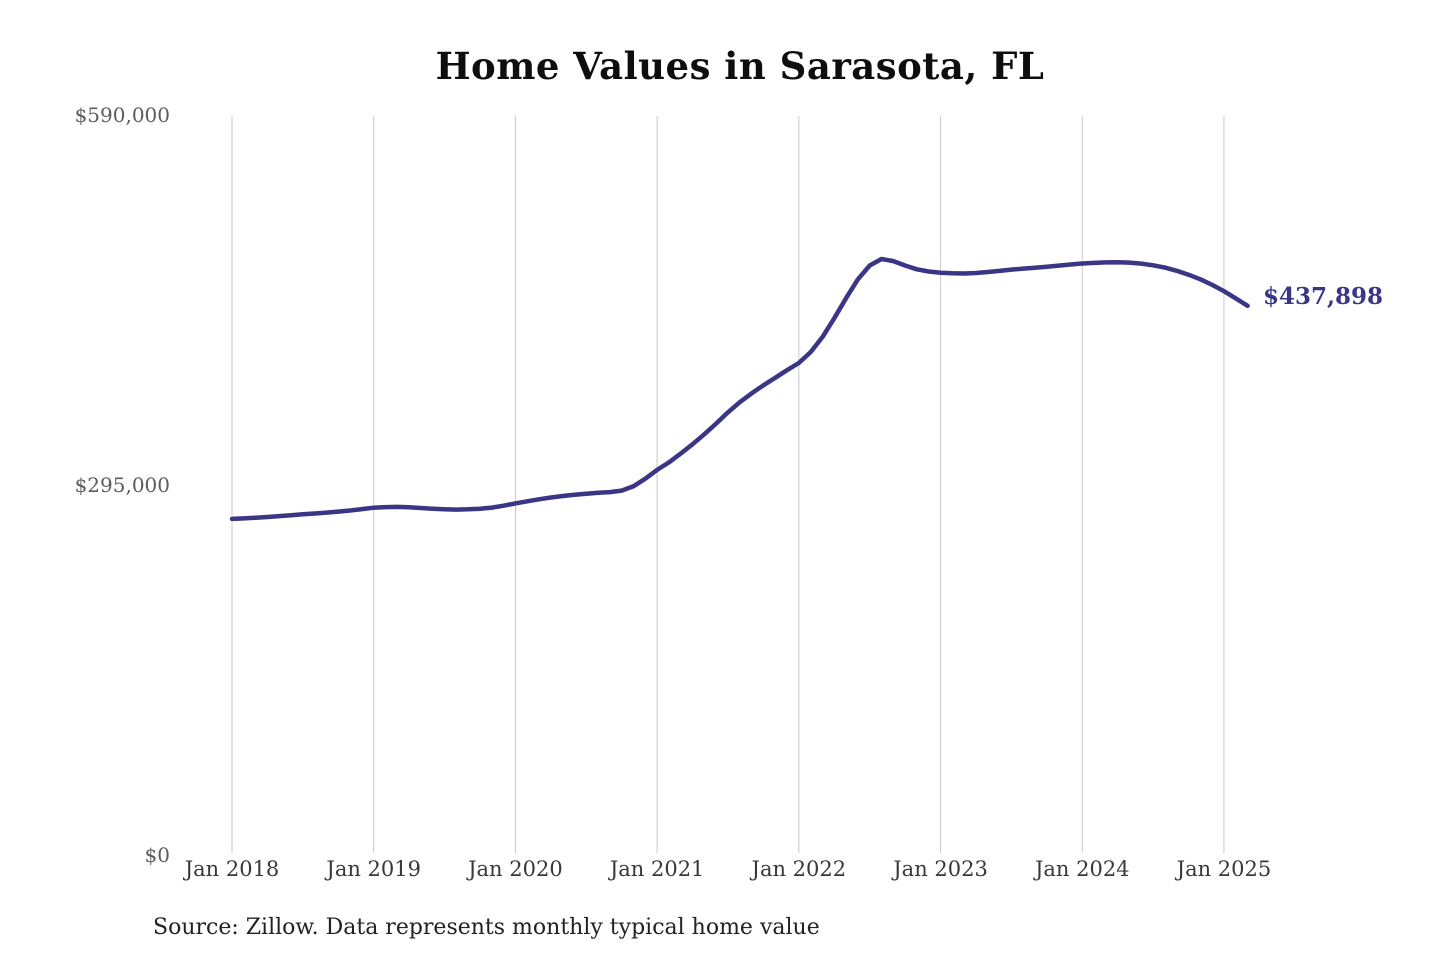 This screenshot has width=1440, height=960. What do you see at coordinates (1323, 296) in the screenshot?
I see `latest-value-label: $437,898` at bounding box center [1323, 296].